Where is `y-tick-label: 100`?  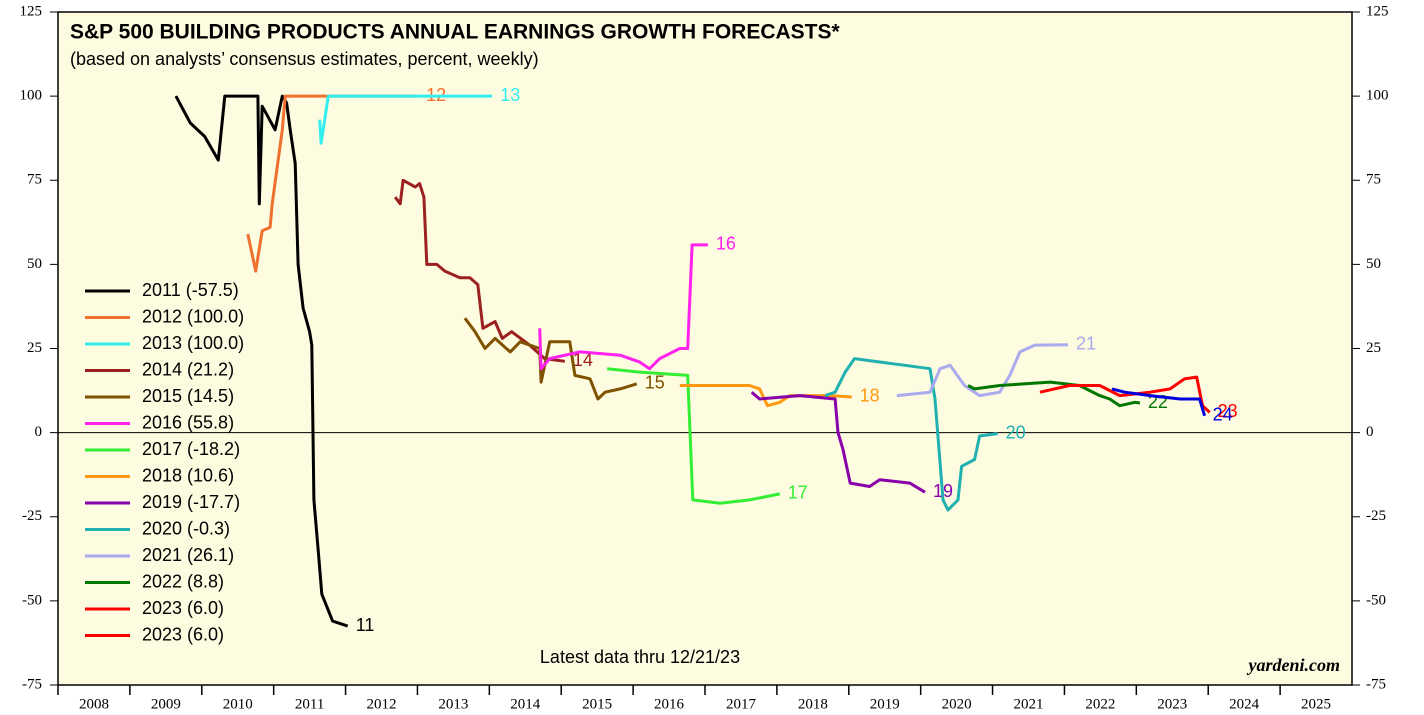 y-tick-label: 100 is located at coordinates (31, 96).